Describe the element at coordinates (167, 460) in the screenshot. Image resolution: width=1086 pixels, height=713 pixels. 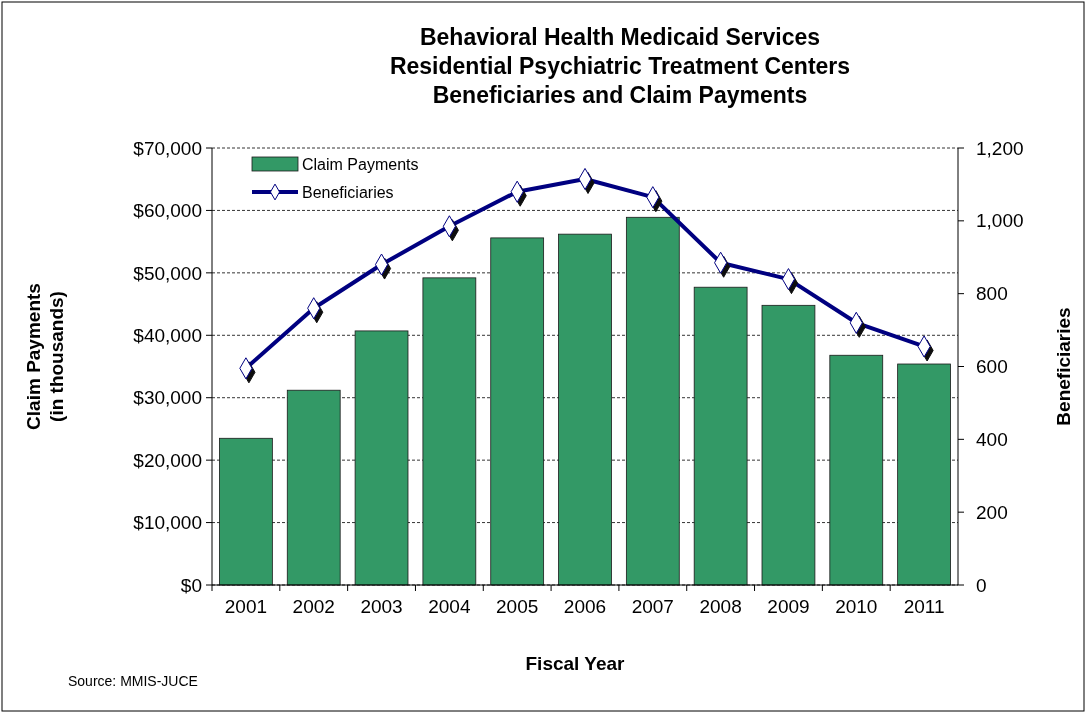
I see `y-tick-label: $20,000` at that location.